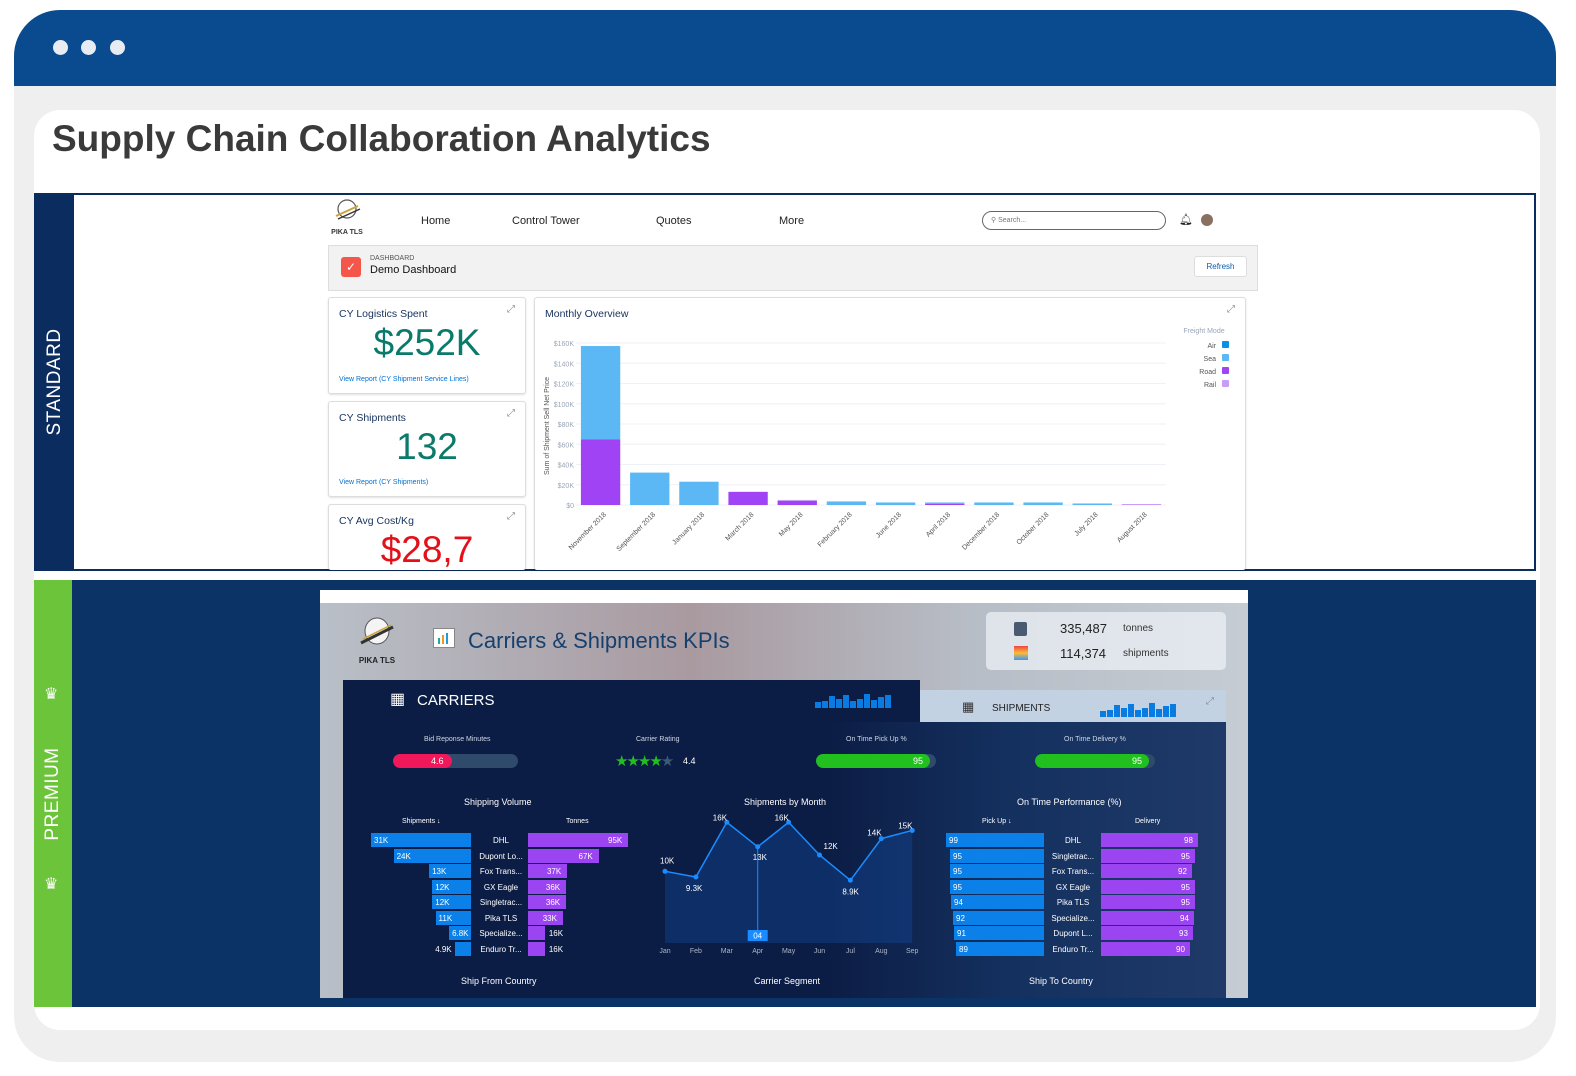 This screenshot has width=1576, height=1076. Describe the element at coordinates (421, 821) in the screenshot. I see `column-header: Shipments ↓` at that location.